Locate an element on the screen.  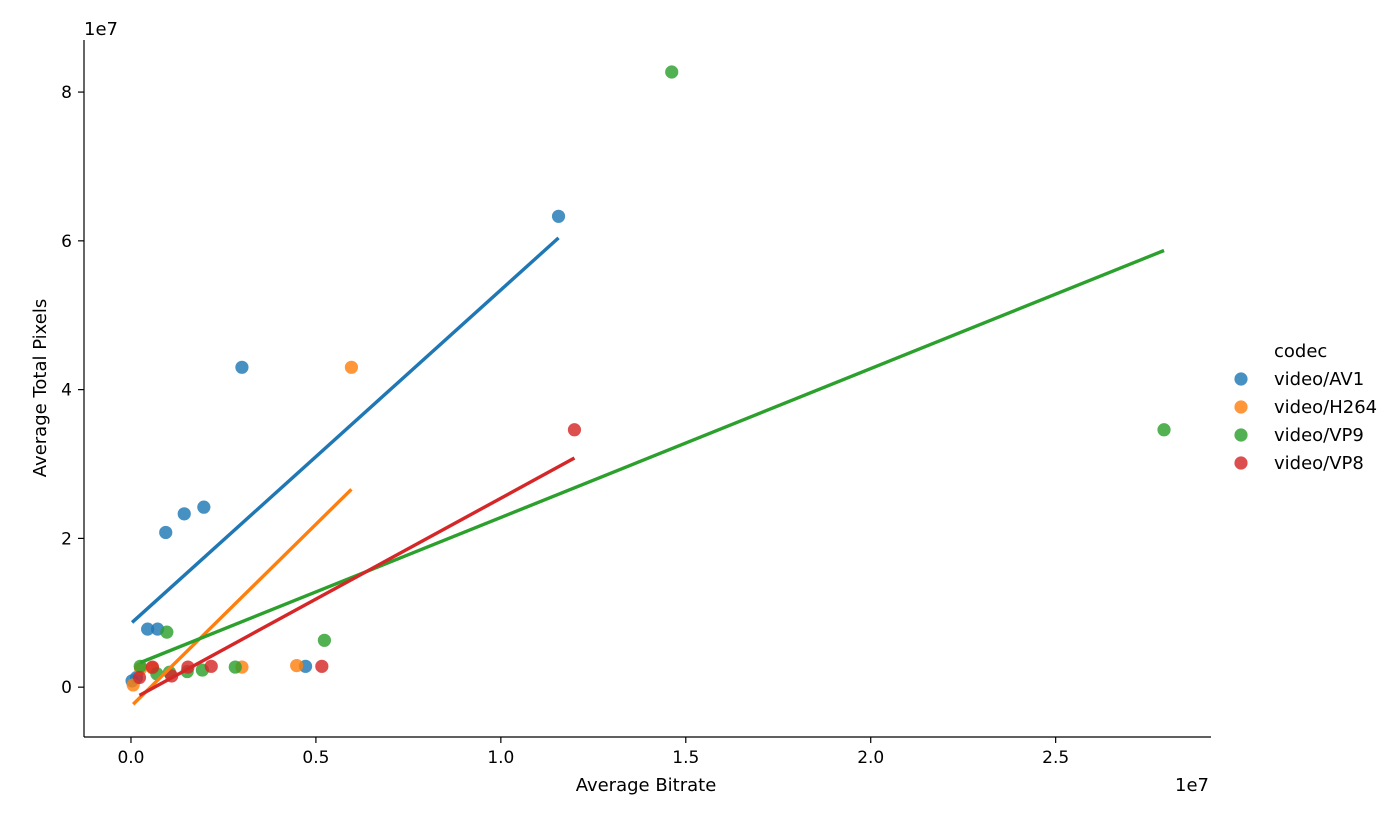
y-ticks: 0 2 4 6 8 is located at coordinates (72, 390).